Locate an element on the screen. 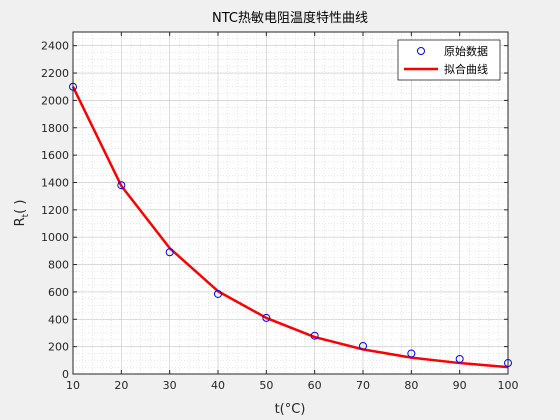 Image resolution: width=560 pixels, height=420 pixels. legend-marker-original-data is located at coordinates (421, 51).